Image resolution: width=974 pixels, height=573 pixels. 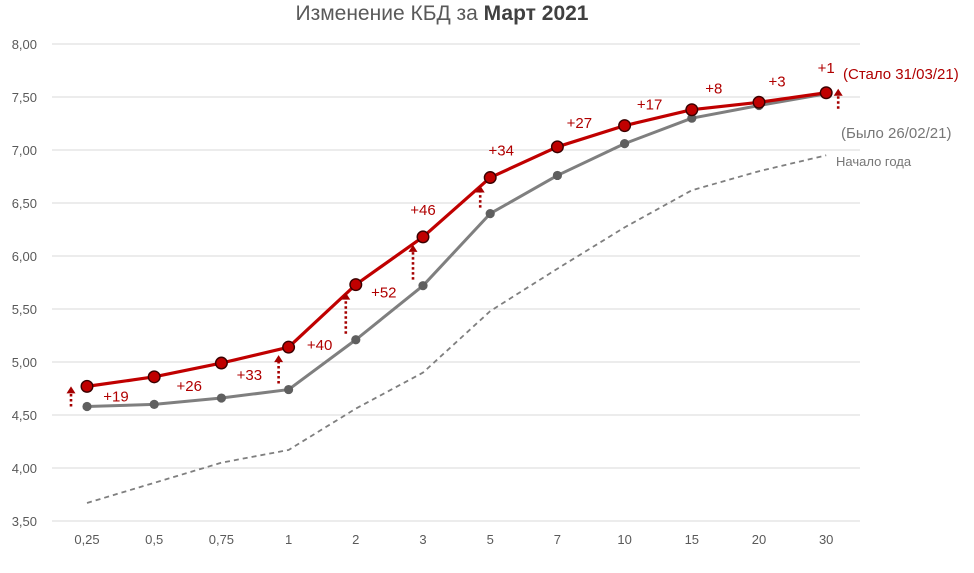 What do you see at coordinates (288, 539) in the screenshot?
I see `x-tick-label: 1` at bounding box center [288, 539].